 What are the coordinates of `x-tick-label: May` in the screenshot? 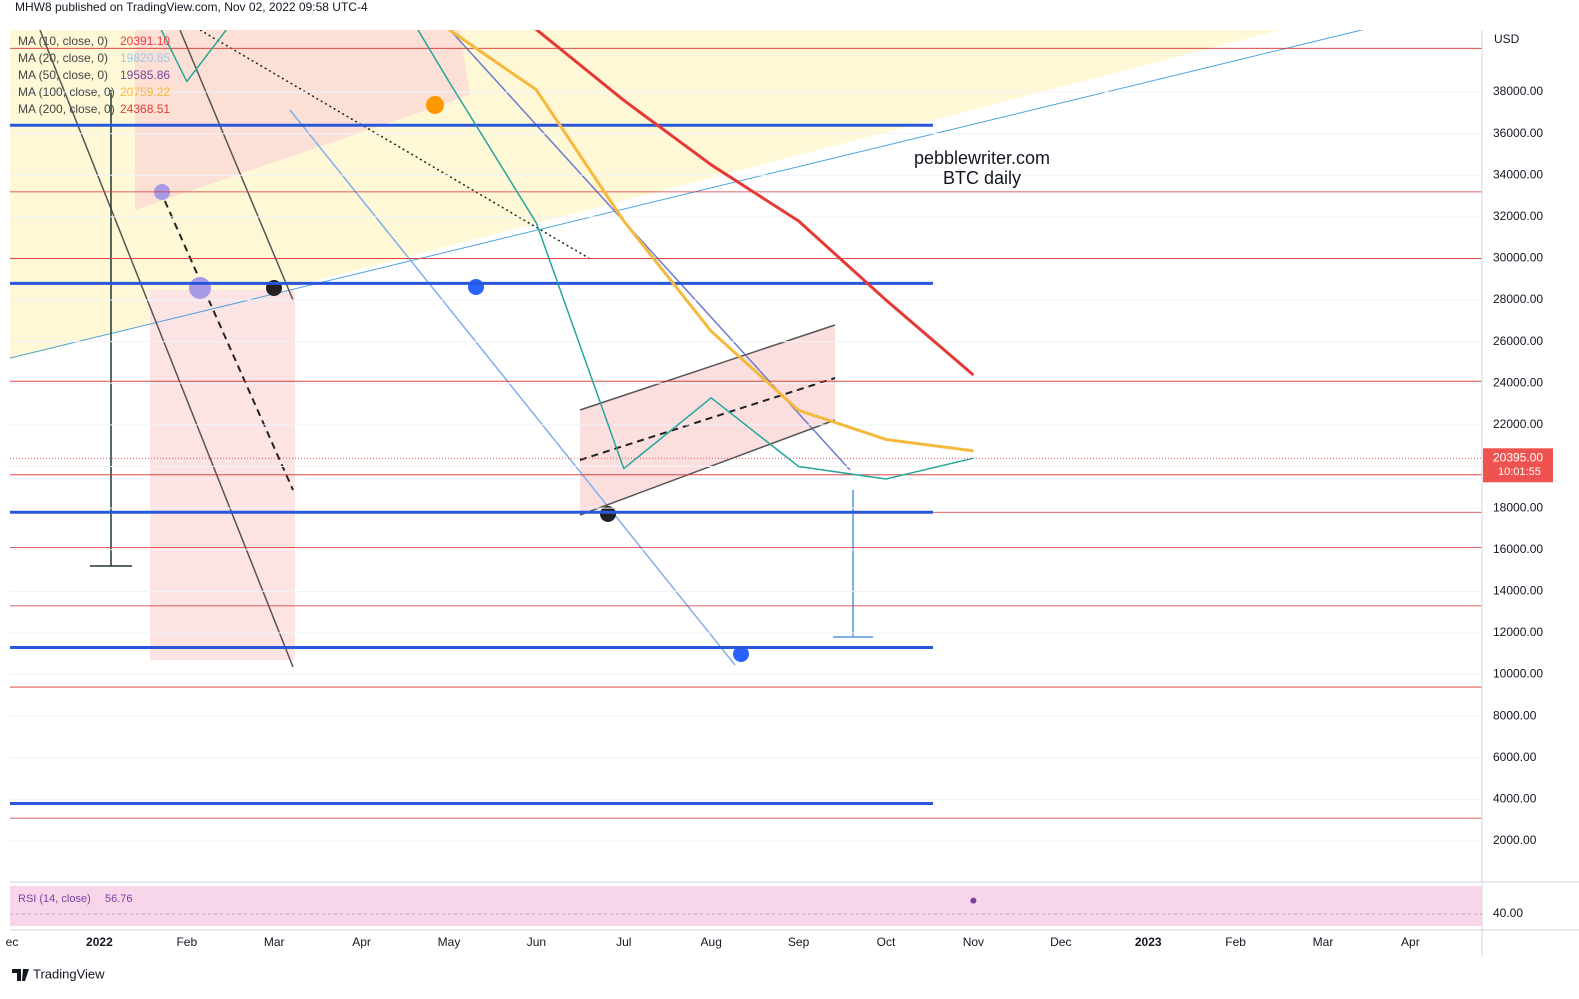 It's located at (449, 942).